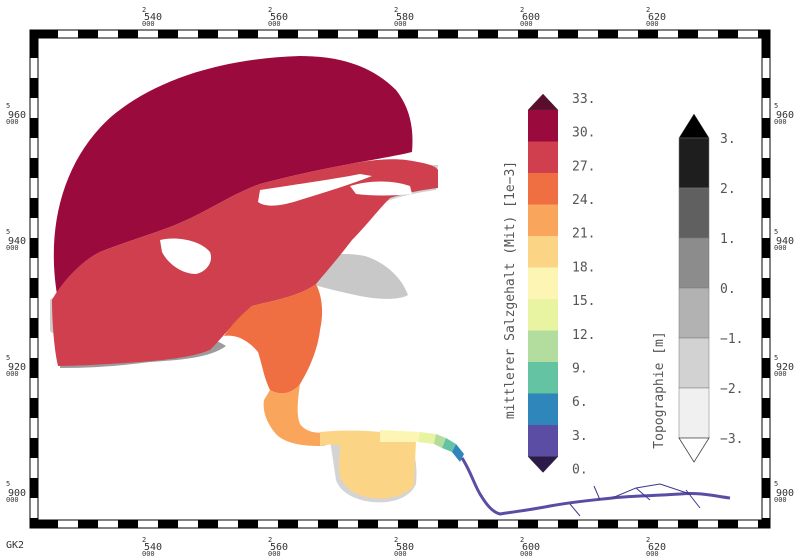 The width and height of the screenshot is (800, 560). What do you see at coordinates (785, 115) in the screenshot?
I see `svg-text: 960` at bounding box center [785, 115].